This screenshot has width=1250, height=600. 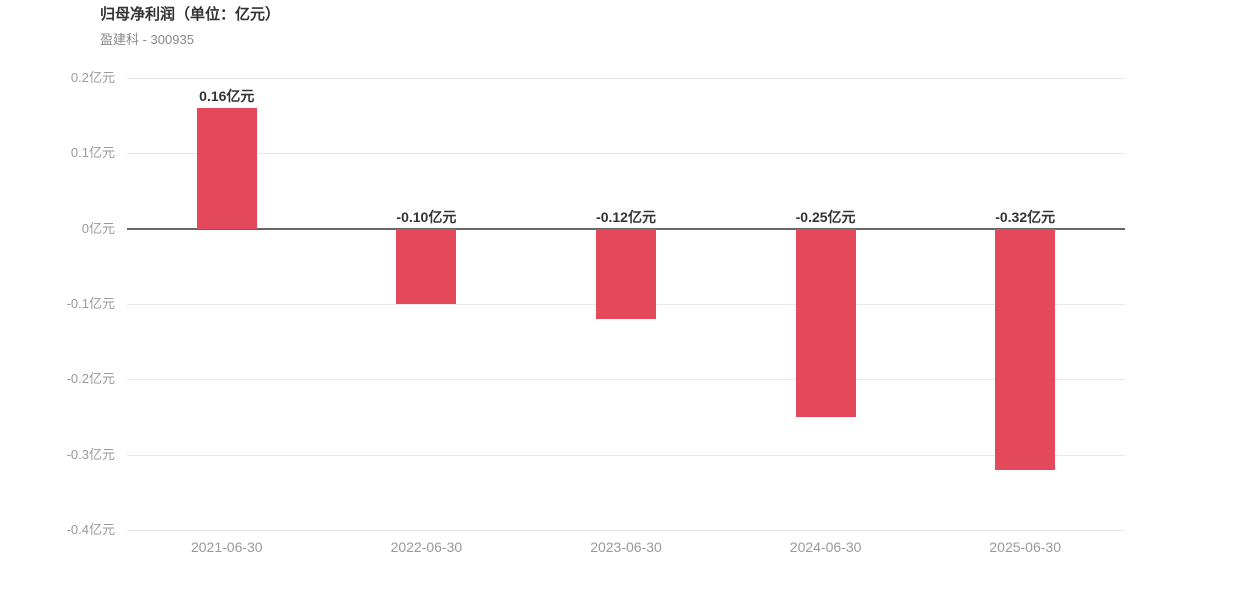 I want to click on bar-value-label: -0.32亿元, so click(x=1025, y=216).